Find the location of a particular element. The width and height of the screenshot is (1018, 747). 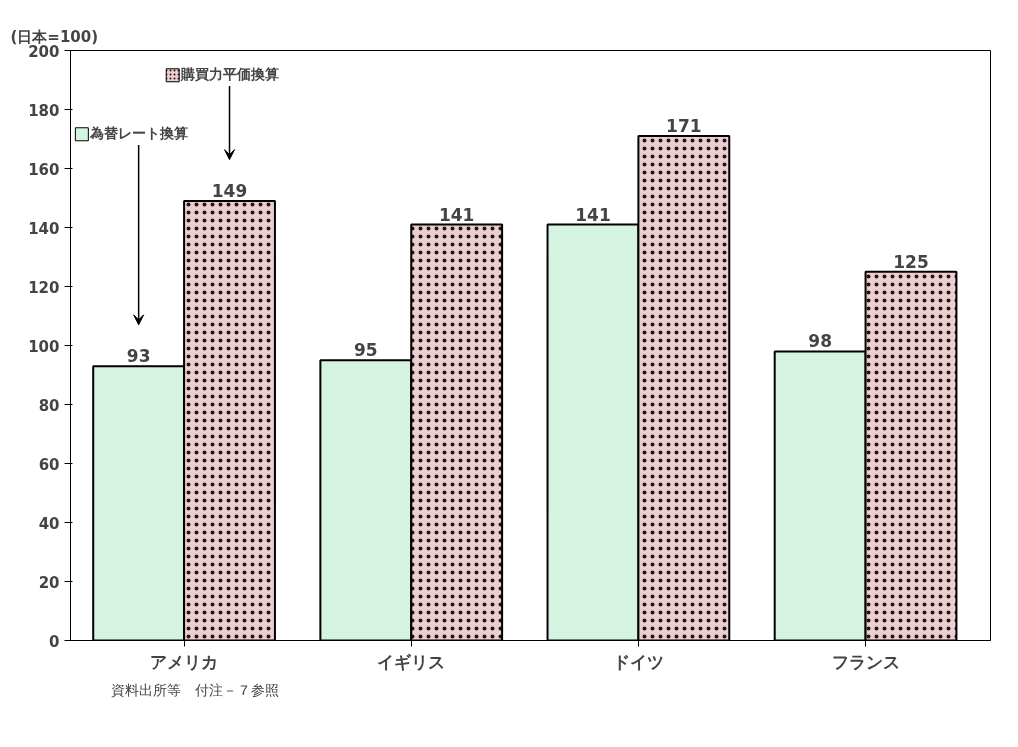

y-tick-label: 100 is located at coordinates (44, 346).